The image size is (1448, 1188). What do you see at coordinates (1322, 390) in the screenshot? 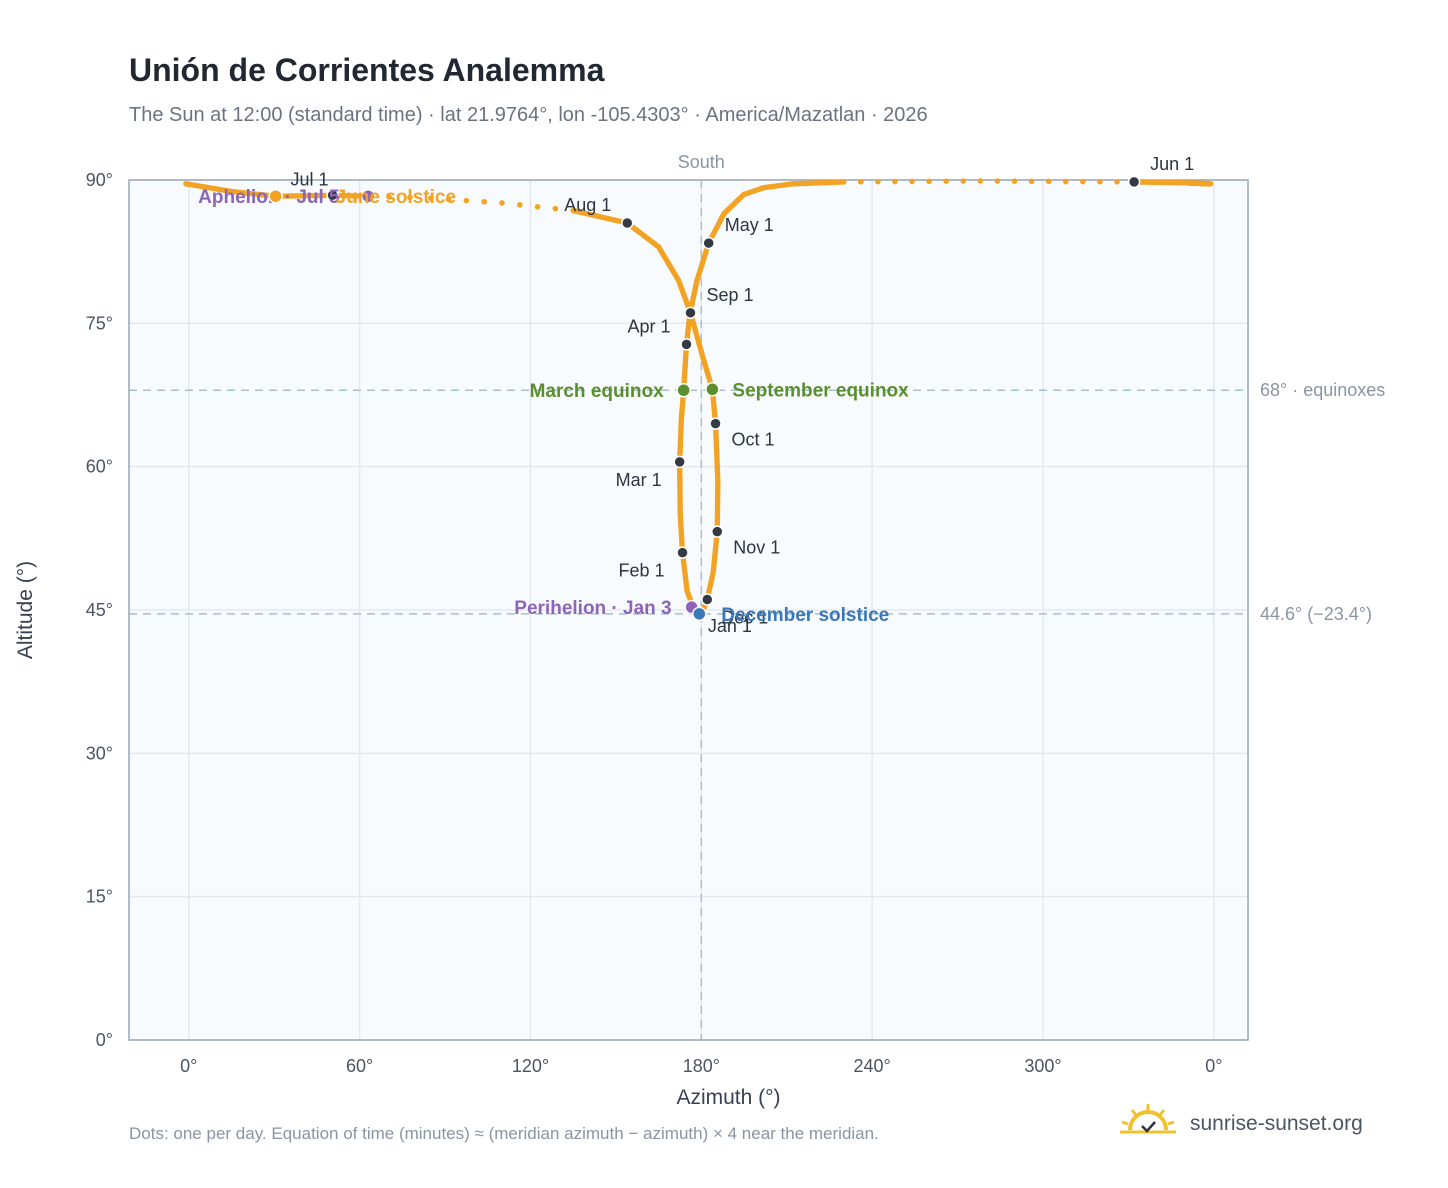
I see `altitude-reference-label: 68° · equinoxes` at bounding box center [1322, 390].